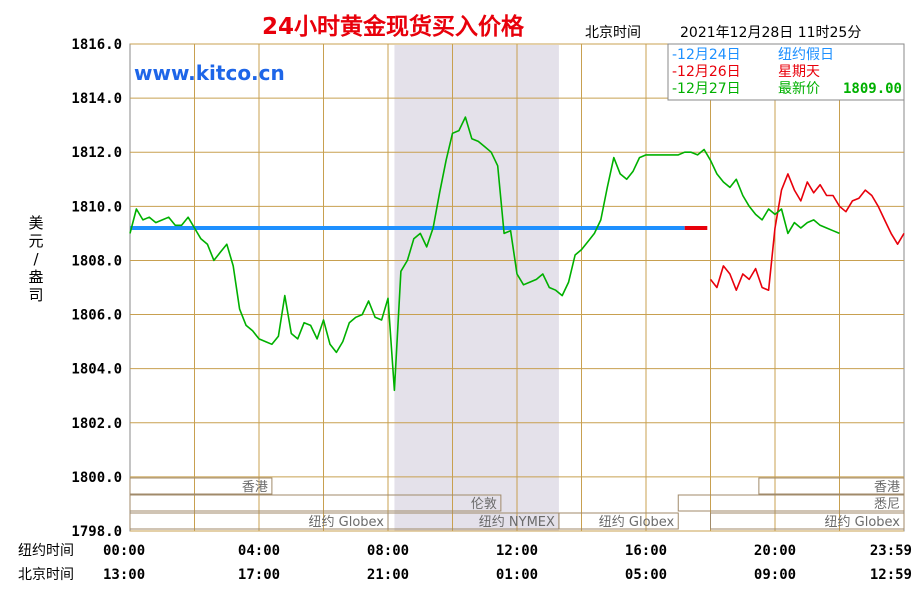 The width and height of the screenshot is (923, 600). I want to click on legend-date: -12月24日, so click(706, 55).